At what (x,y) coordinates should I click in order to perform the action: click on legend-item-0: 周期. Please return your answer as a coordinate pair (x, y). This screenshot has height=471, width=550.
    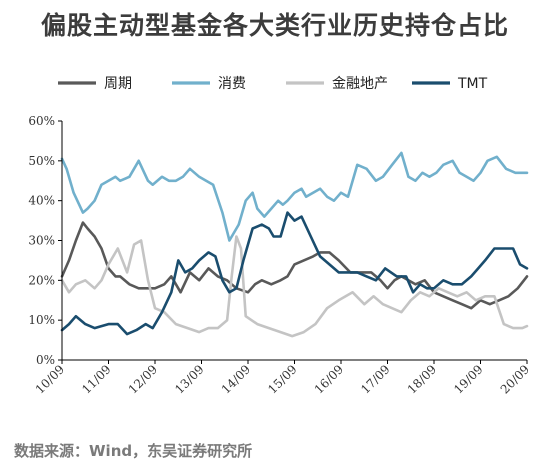
    Looking at the image, I should click on (95, 84).